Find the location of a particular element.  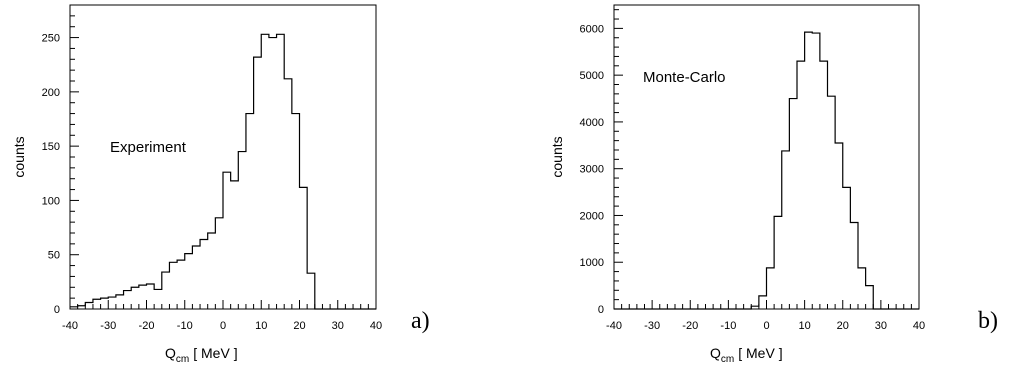

y-tick-label: 50 is located at coordinates (54, 256).